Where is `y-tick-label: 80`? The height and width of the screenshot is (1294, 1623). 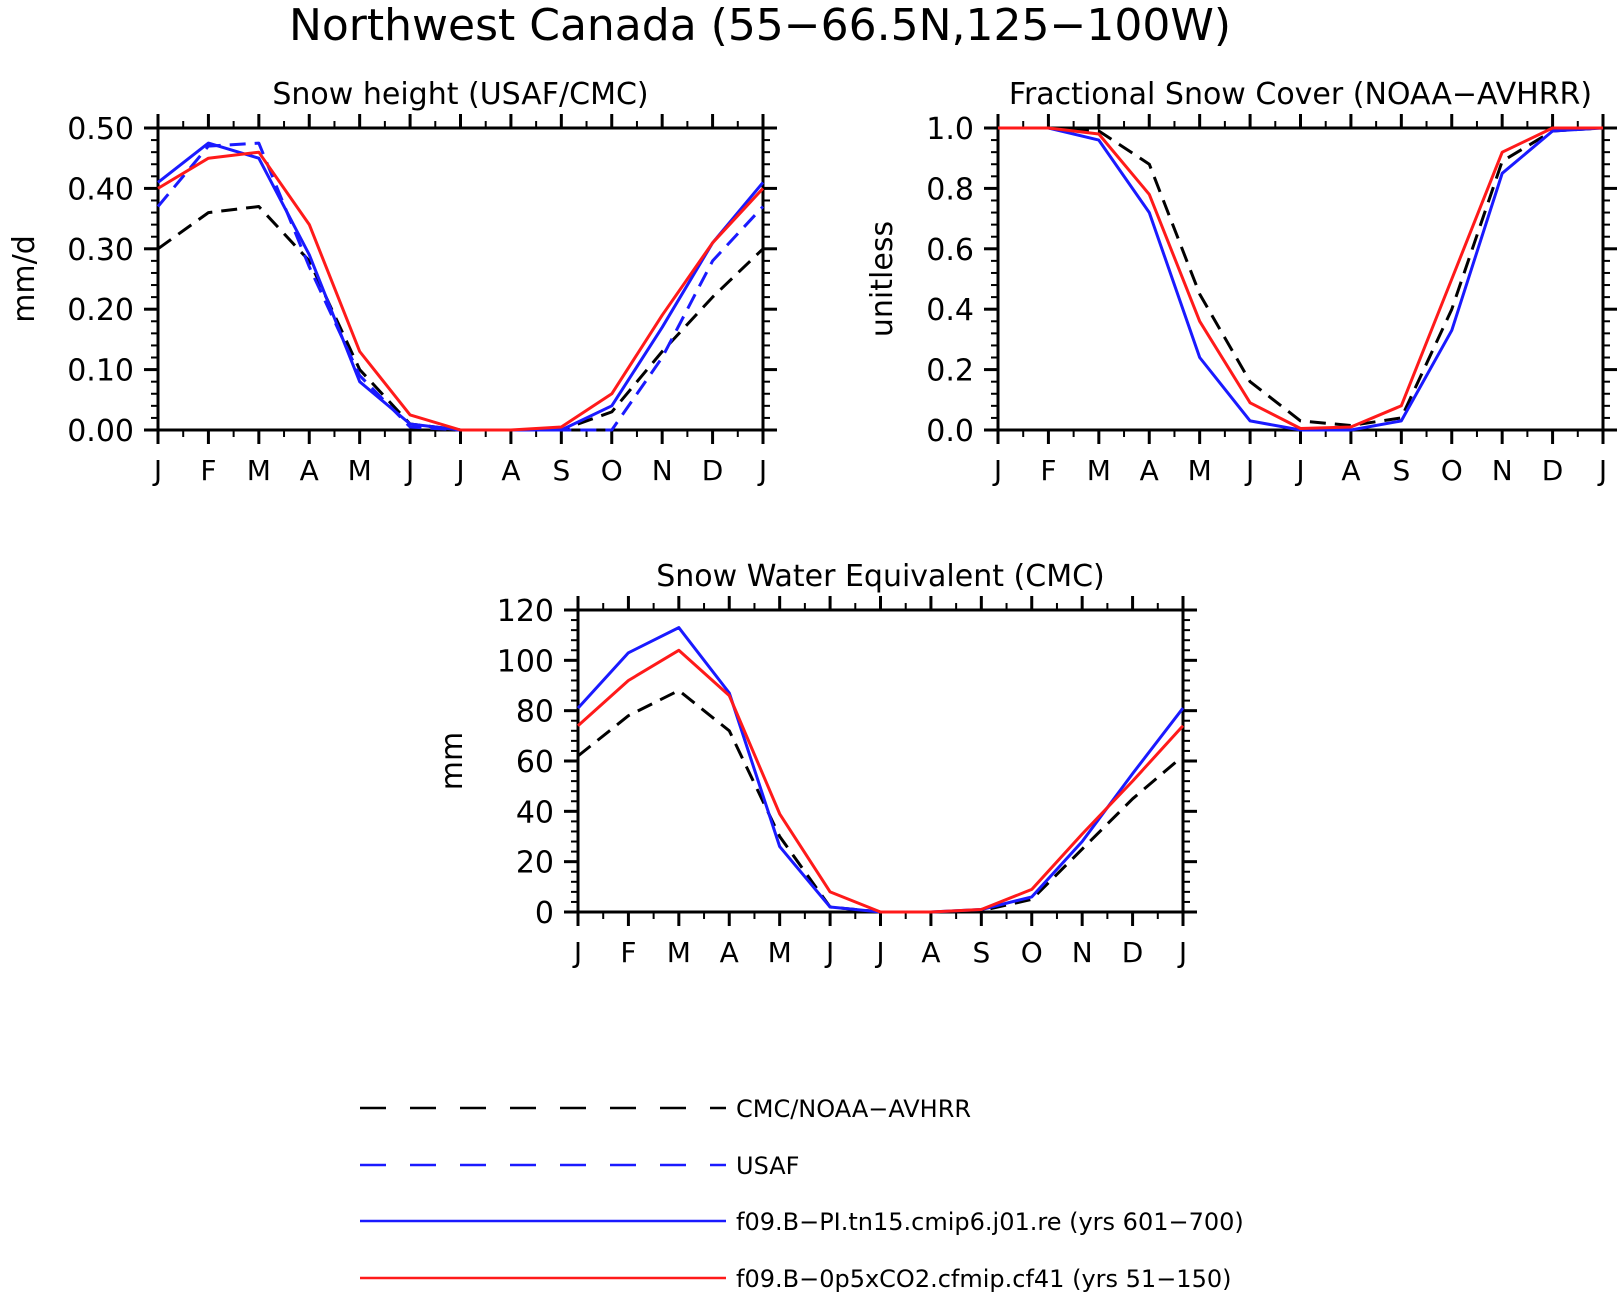
y-tick-label: 80 is located at coordinates (535, 712).